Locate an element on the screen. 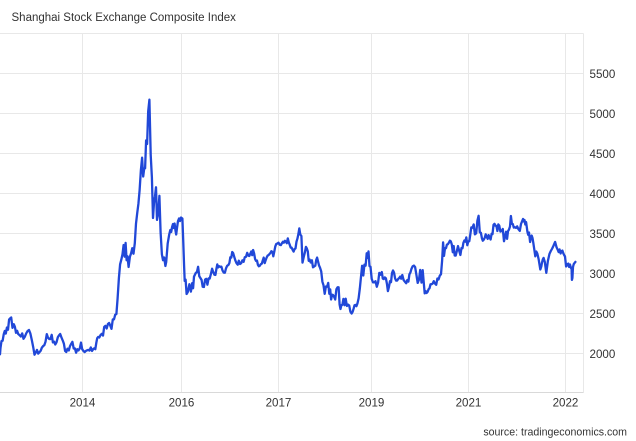 Image resolution: width=636 pixels, height=441 pixels. svg-text: 2500 is located at coordinates (603, 314).